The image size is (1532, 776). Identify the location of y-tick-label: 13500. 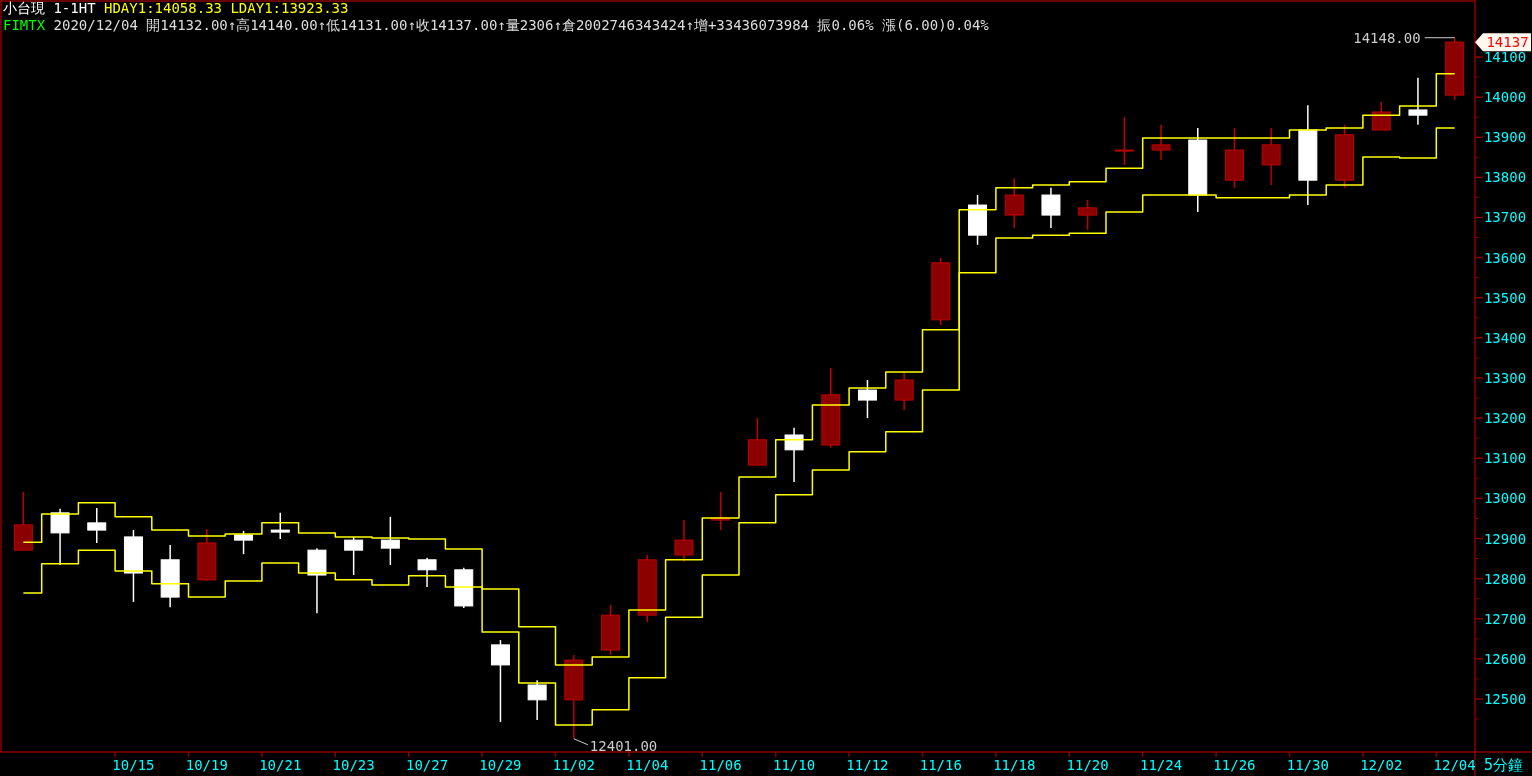
(1505, 297).